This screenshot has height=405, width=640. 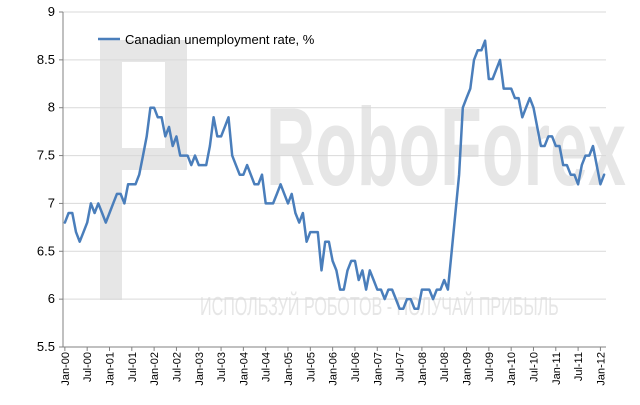 I want to click on y-tick-label: 7.5, so click(x=46, y=155).